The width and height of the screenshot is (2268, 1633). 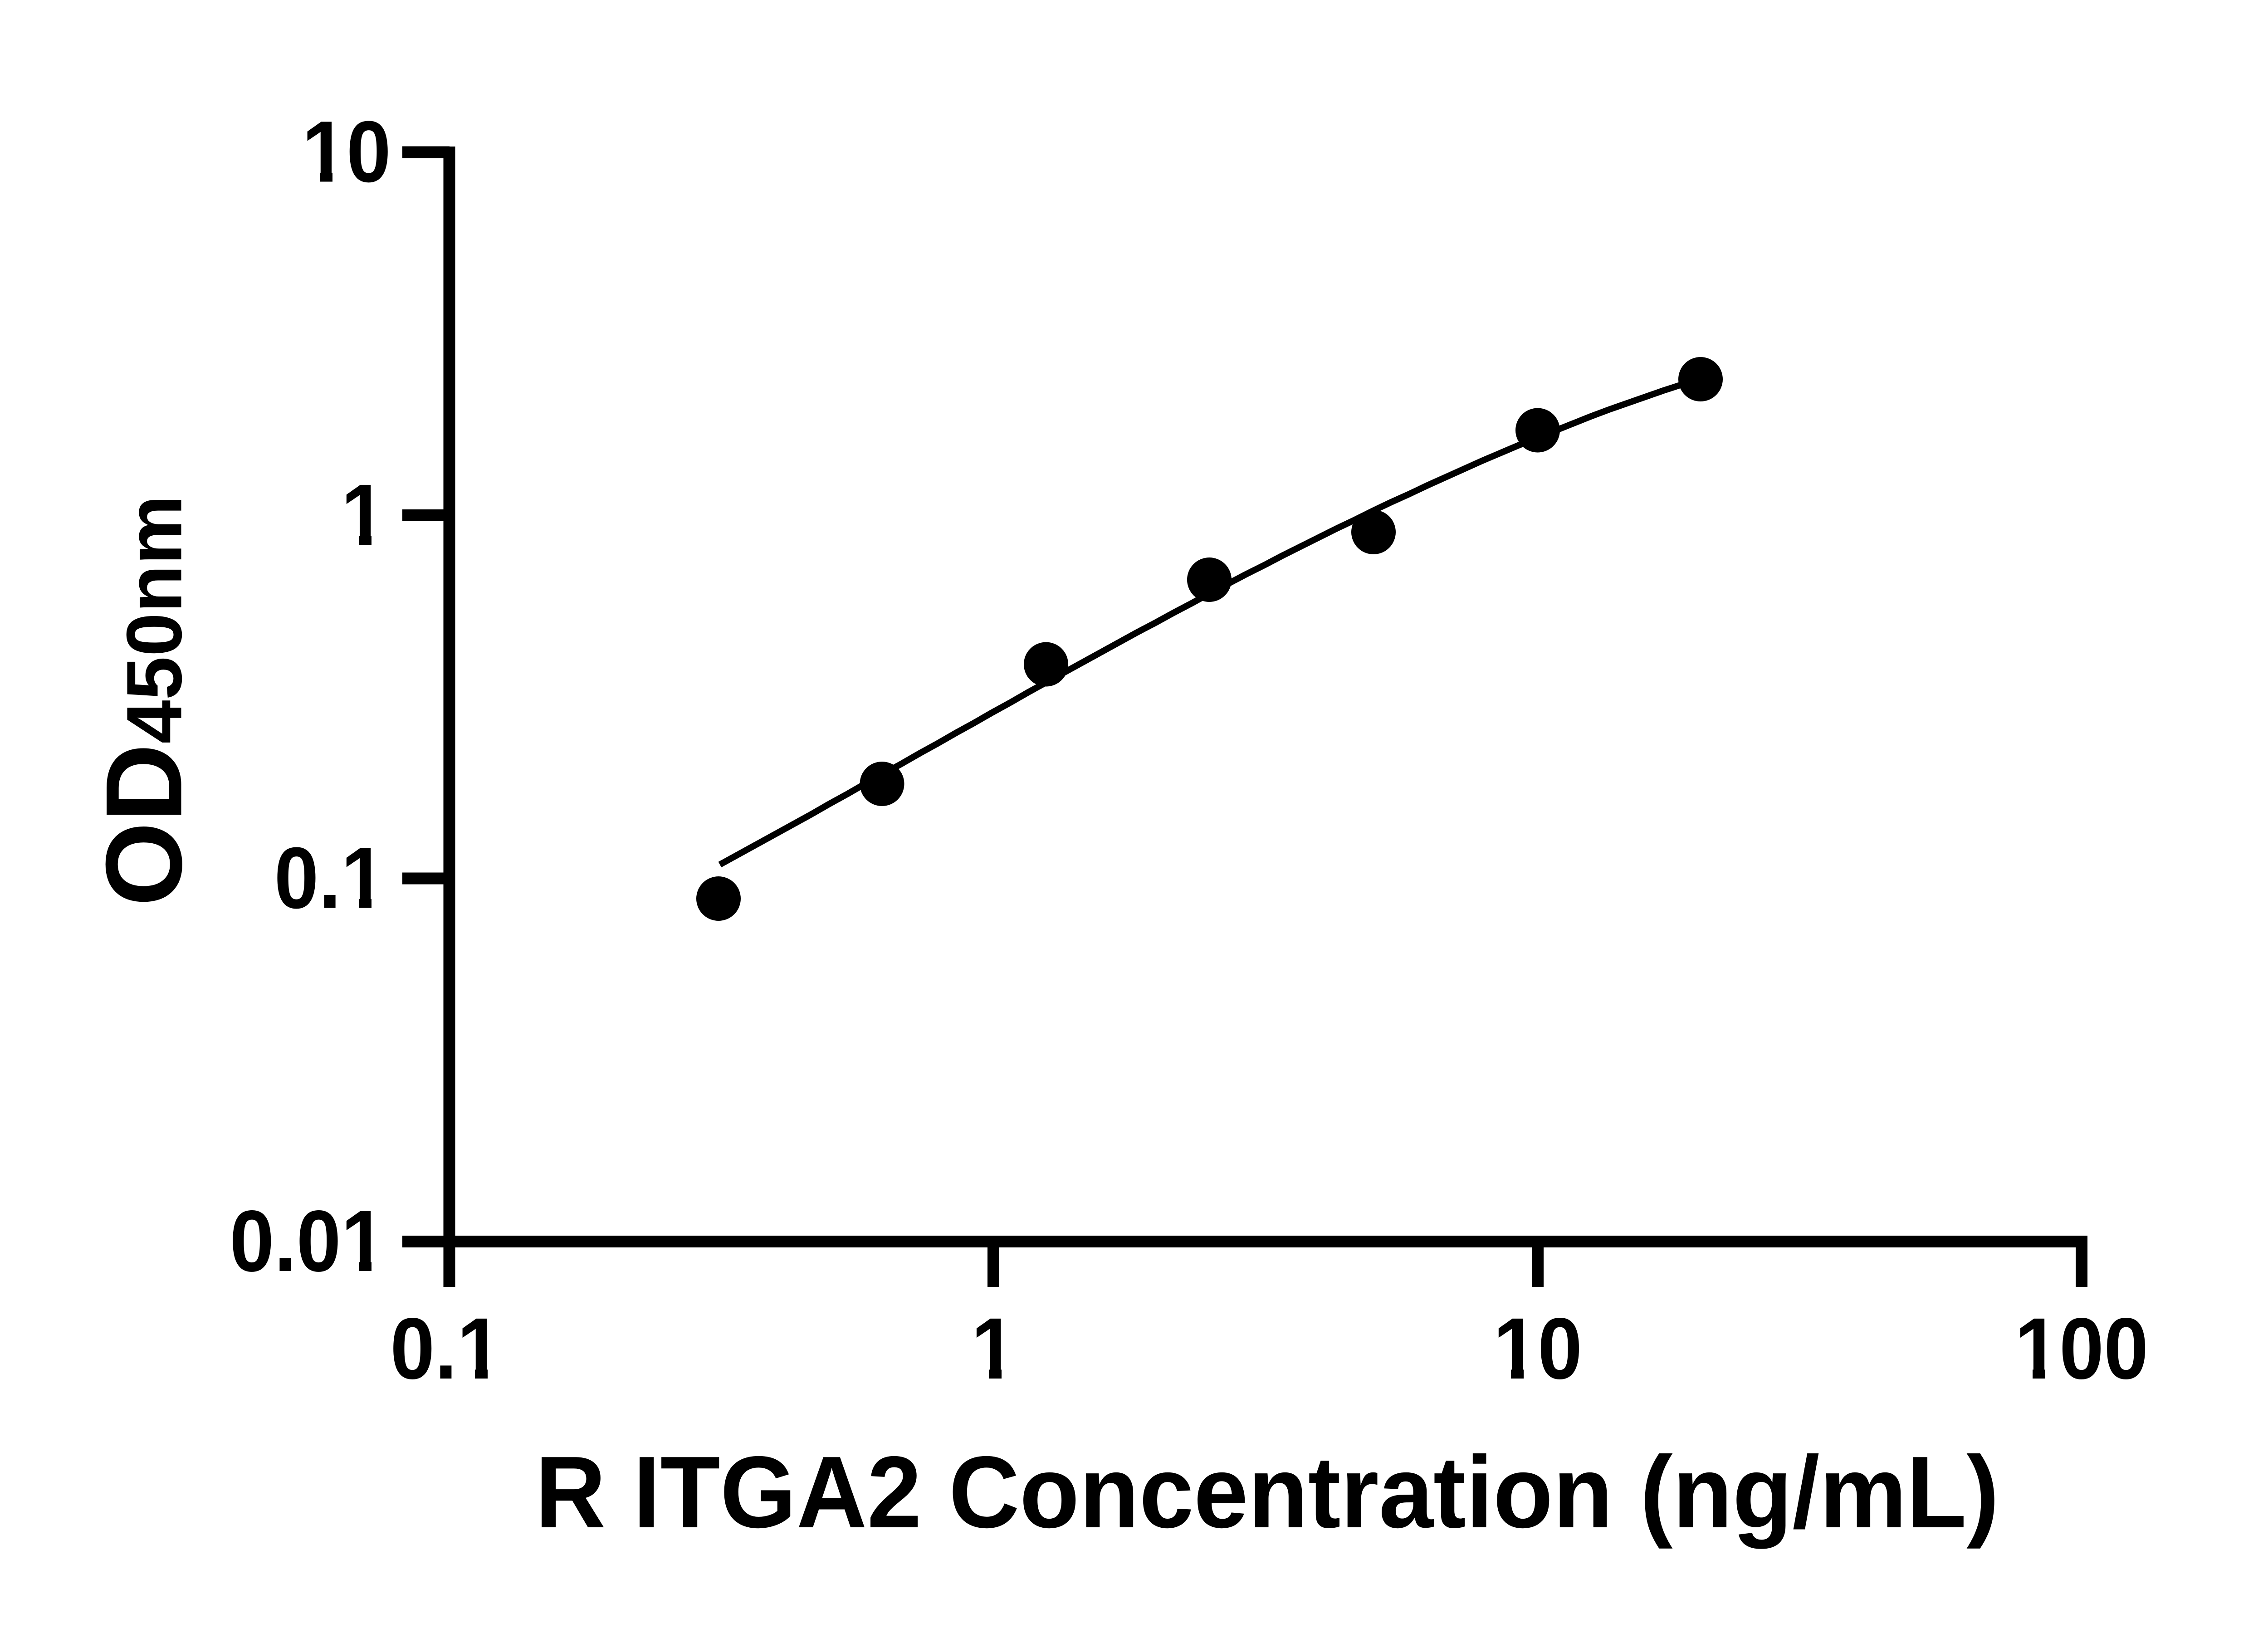 I want to click on svg-text: R ITGA2 Concentration (ng/mL), so click(x=1267, y=1492).